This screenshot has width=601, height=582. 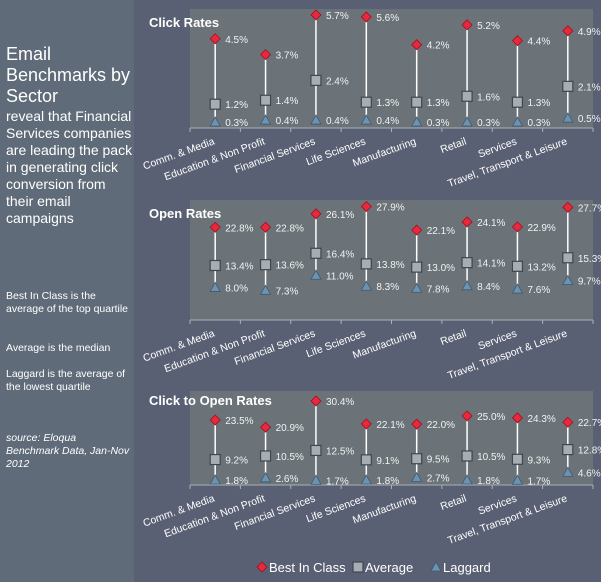 I want to click on chart-title: Open Rates, so click(x=185, y=213).